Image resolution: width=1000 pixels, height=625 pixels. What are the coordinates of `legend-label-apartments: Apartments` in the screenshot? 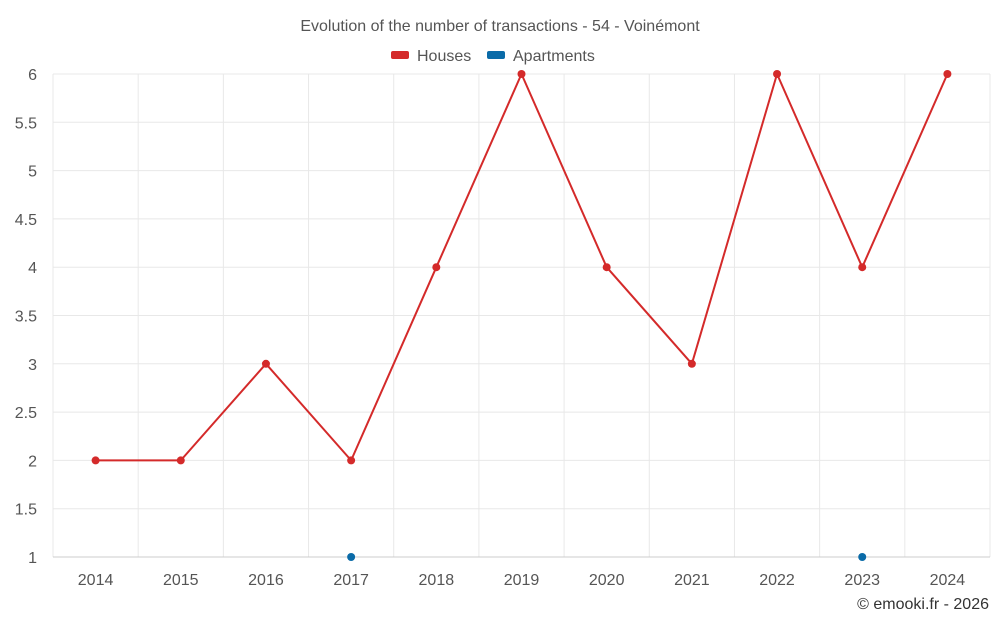 It's located at (554, 56).